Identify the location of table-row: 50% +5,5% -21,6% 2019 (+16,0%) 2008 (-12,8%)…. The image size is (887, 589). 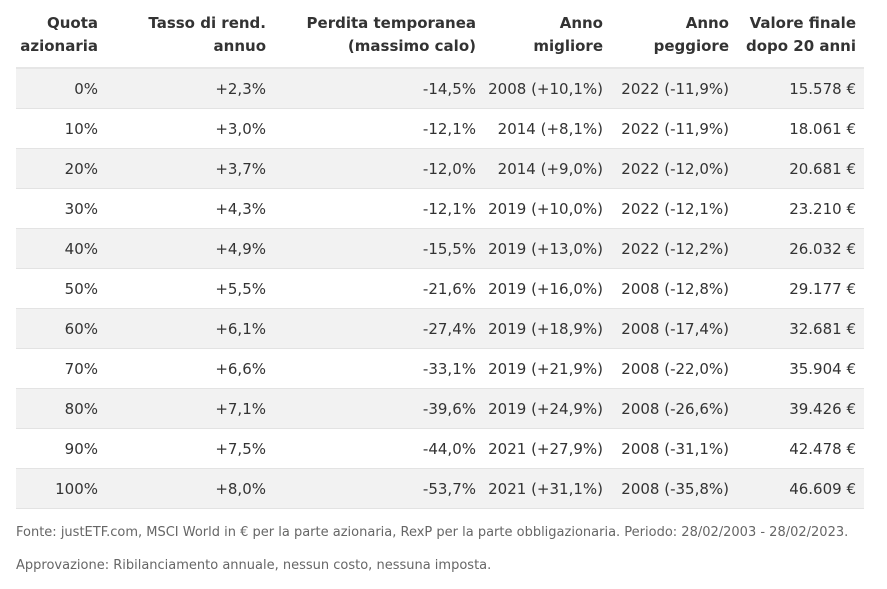
(440, 288).